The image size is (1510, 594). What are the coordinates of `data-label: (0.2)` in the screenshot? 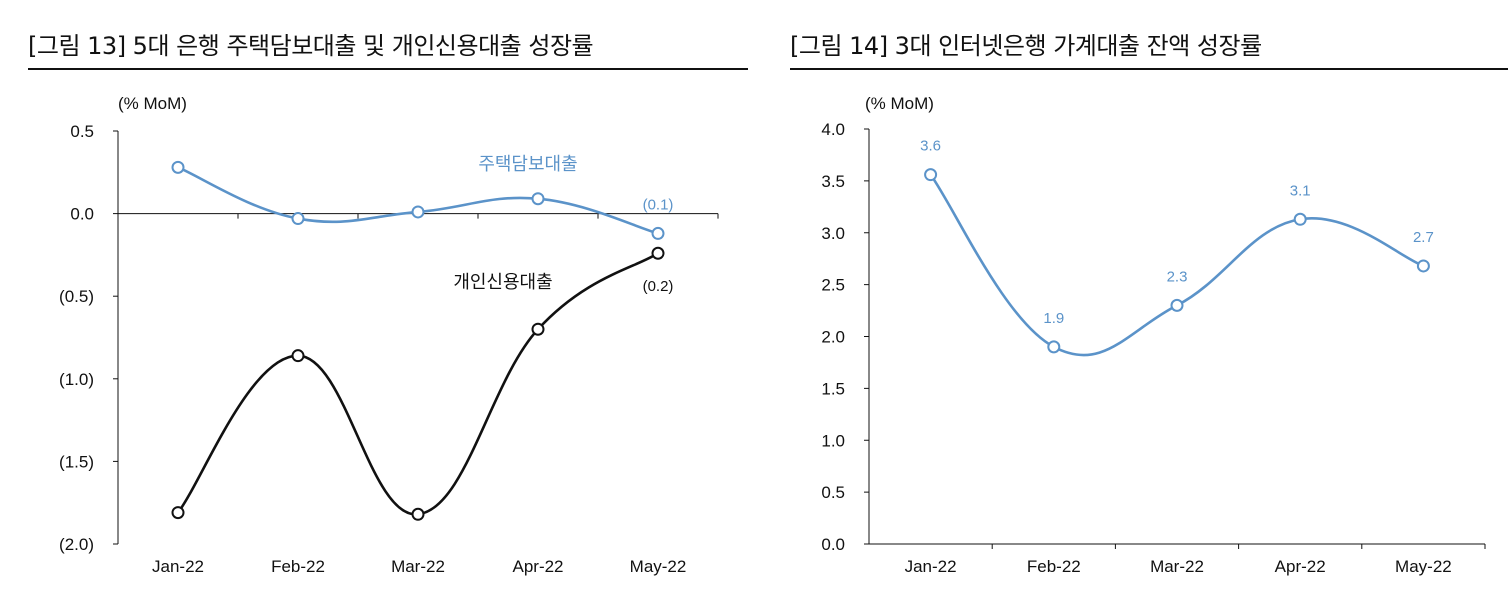 It's located at (658, 286).